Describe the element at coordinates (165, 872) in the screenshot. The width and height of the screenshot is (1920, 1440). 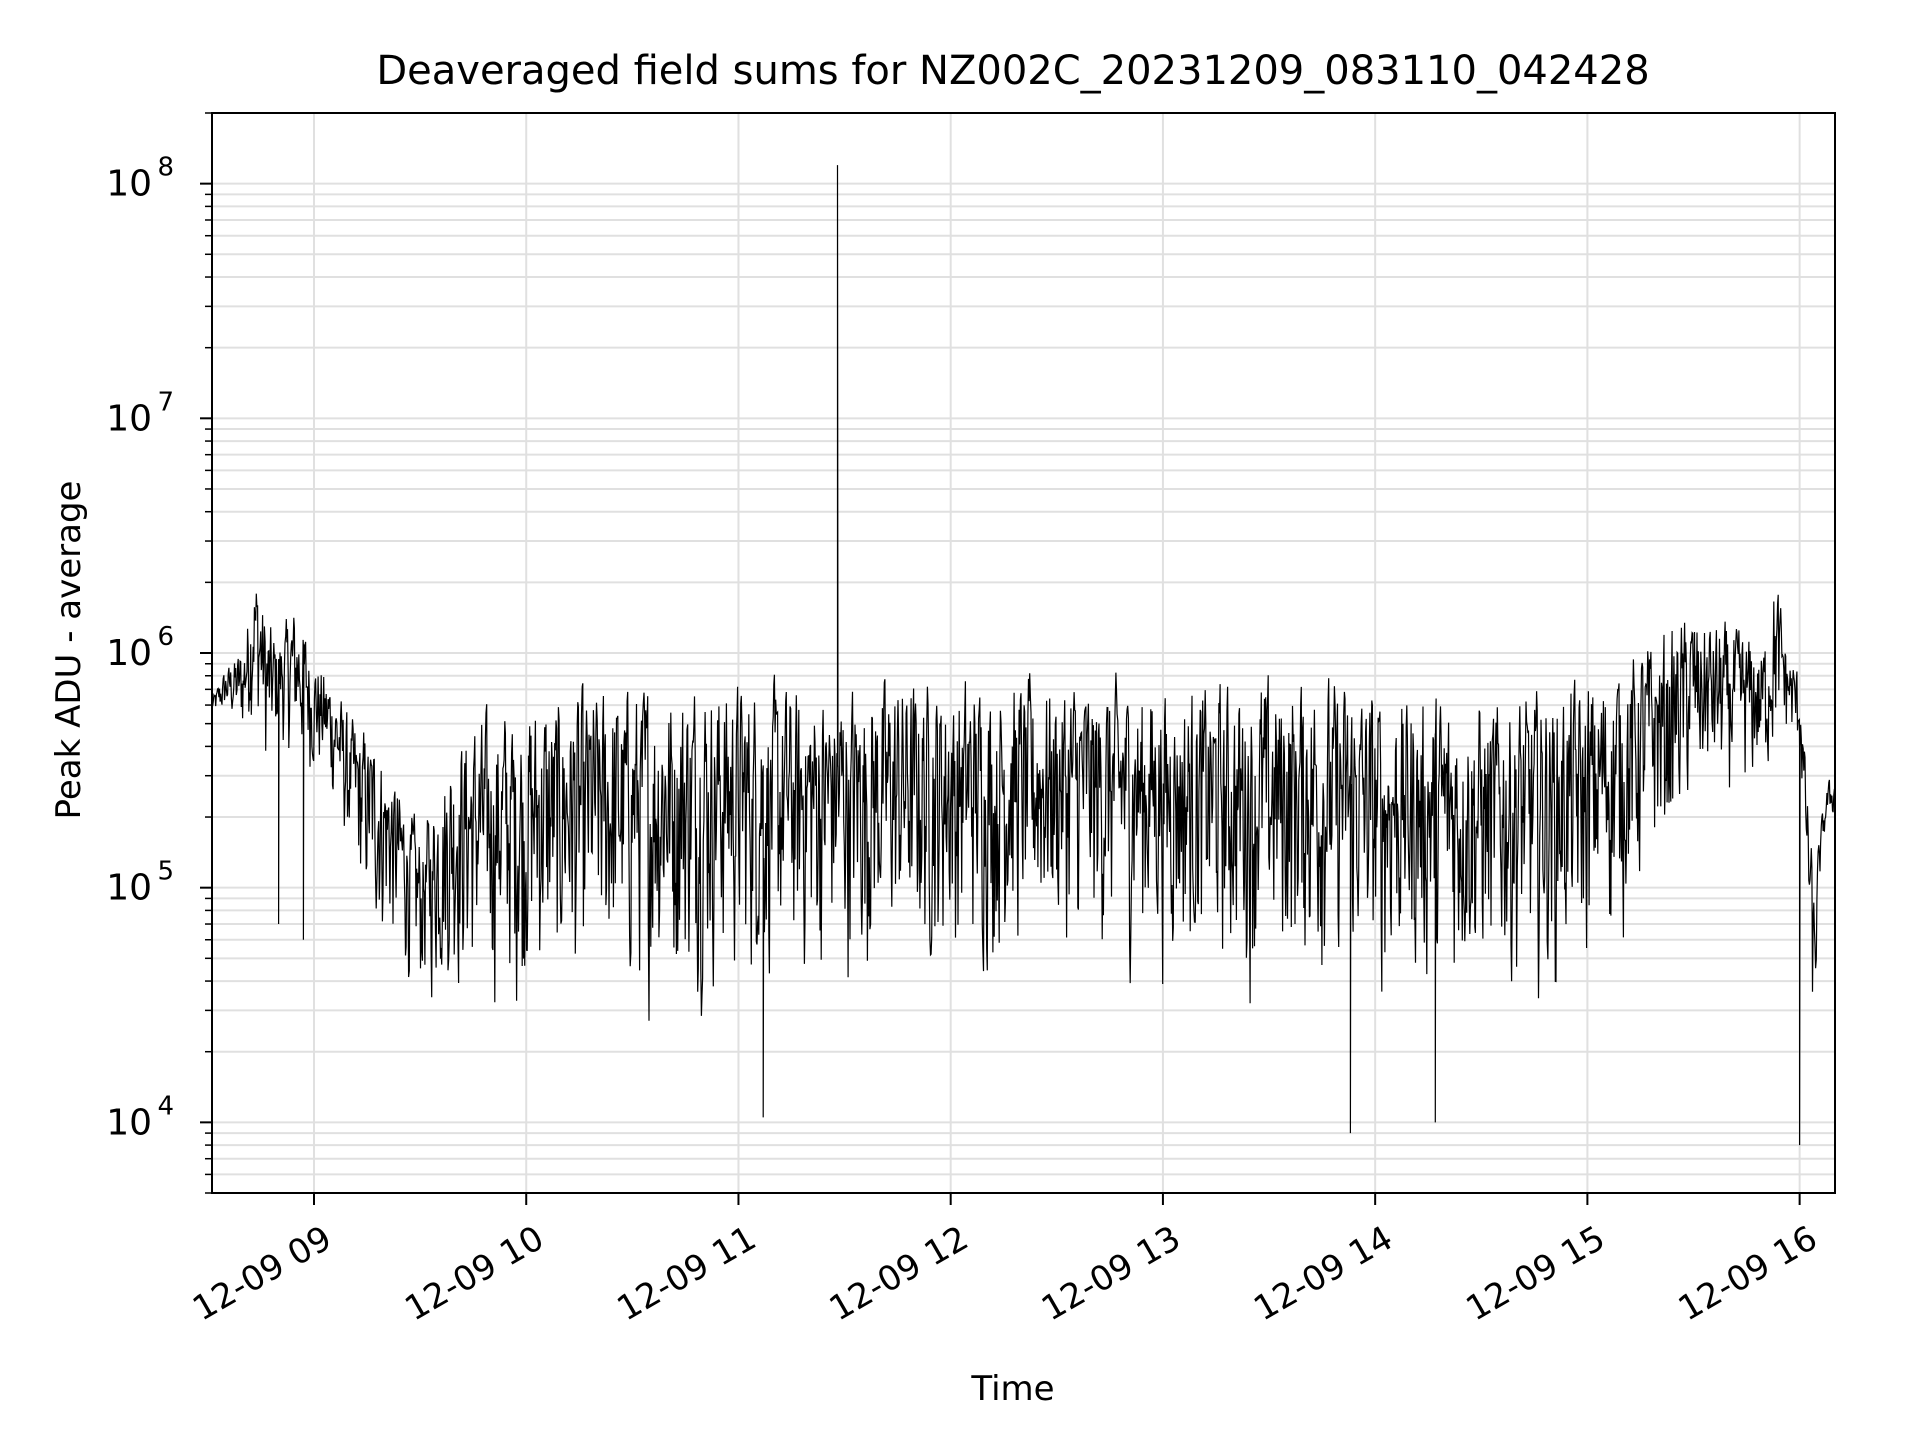
I see `y-tick-exponent: 5` at that location.